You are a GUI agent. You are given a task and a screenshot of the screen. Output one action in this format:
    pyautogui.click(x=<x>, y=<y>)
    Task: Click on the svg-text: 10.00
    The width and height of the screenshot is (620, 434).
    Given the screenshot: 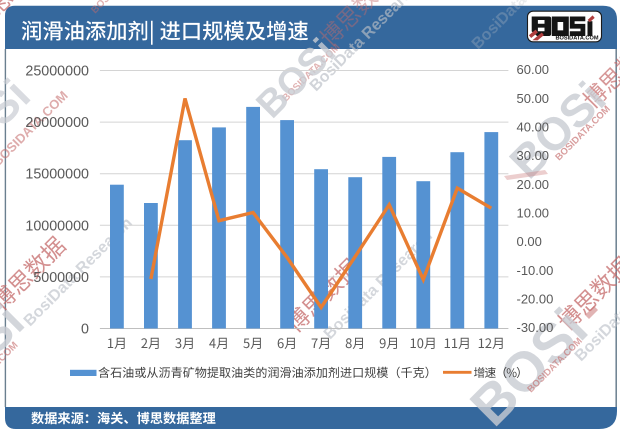 What is the action you would take?
    pyautogui.click(x=533, y=212)
    